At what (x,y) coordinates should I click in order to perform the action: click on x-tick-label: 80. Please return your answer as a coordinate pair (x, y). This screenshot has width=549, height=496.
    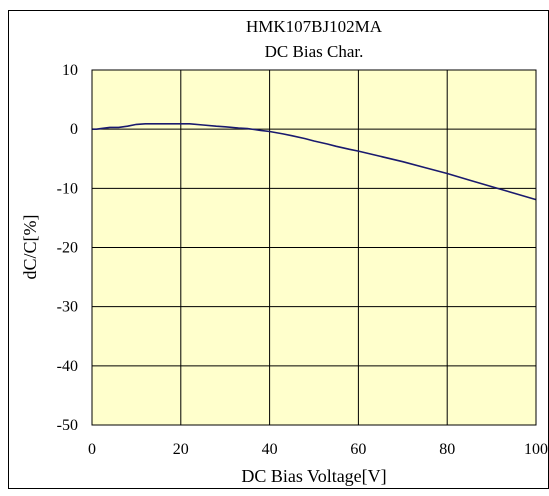
    Looking at the image, I should click on (447, 449).